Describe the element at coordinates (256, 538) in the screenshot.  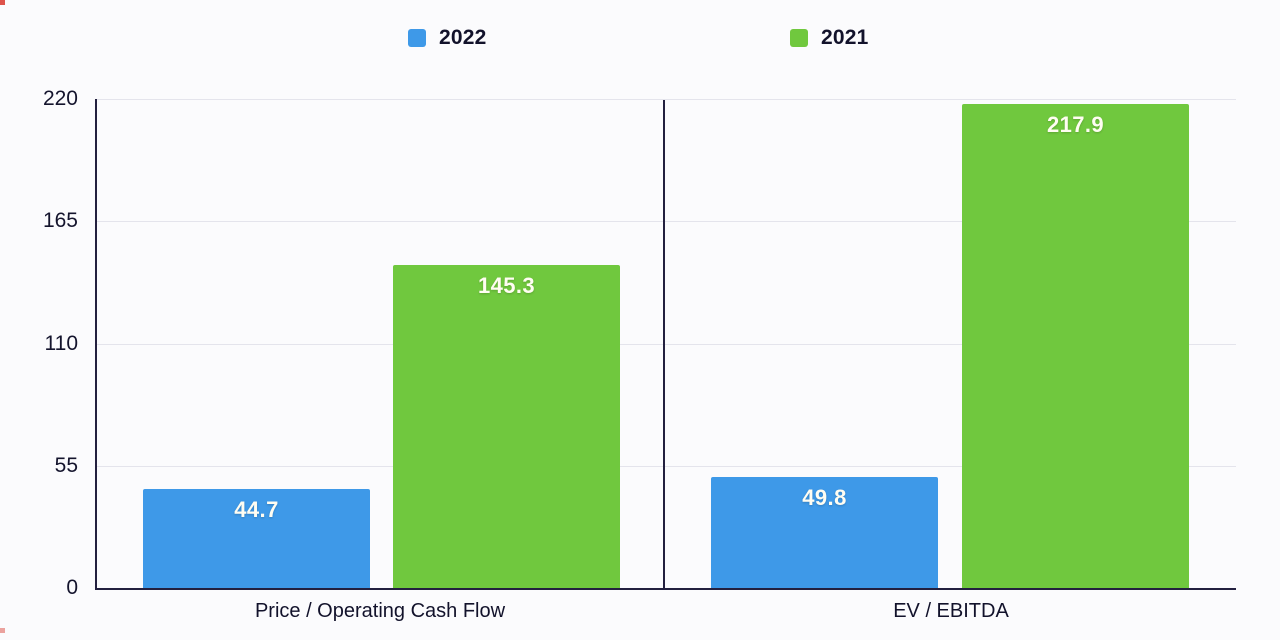
I see `bar-2022-price-operating-cash-flow: 44.7` at that location.